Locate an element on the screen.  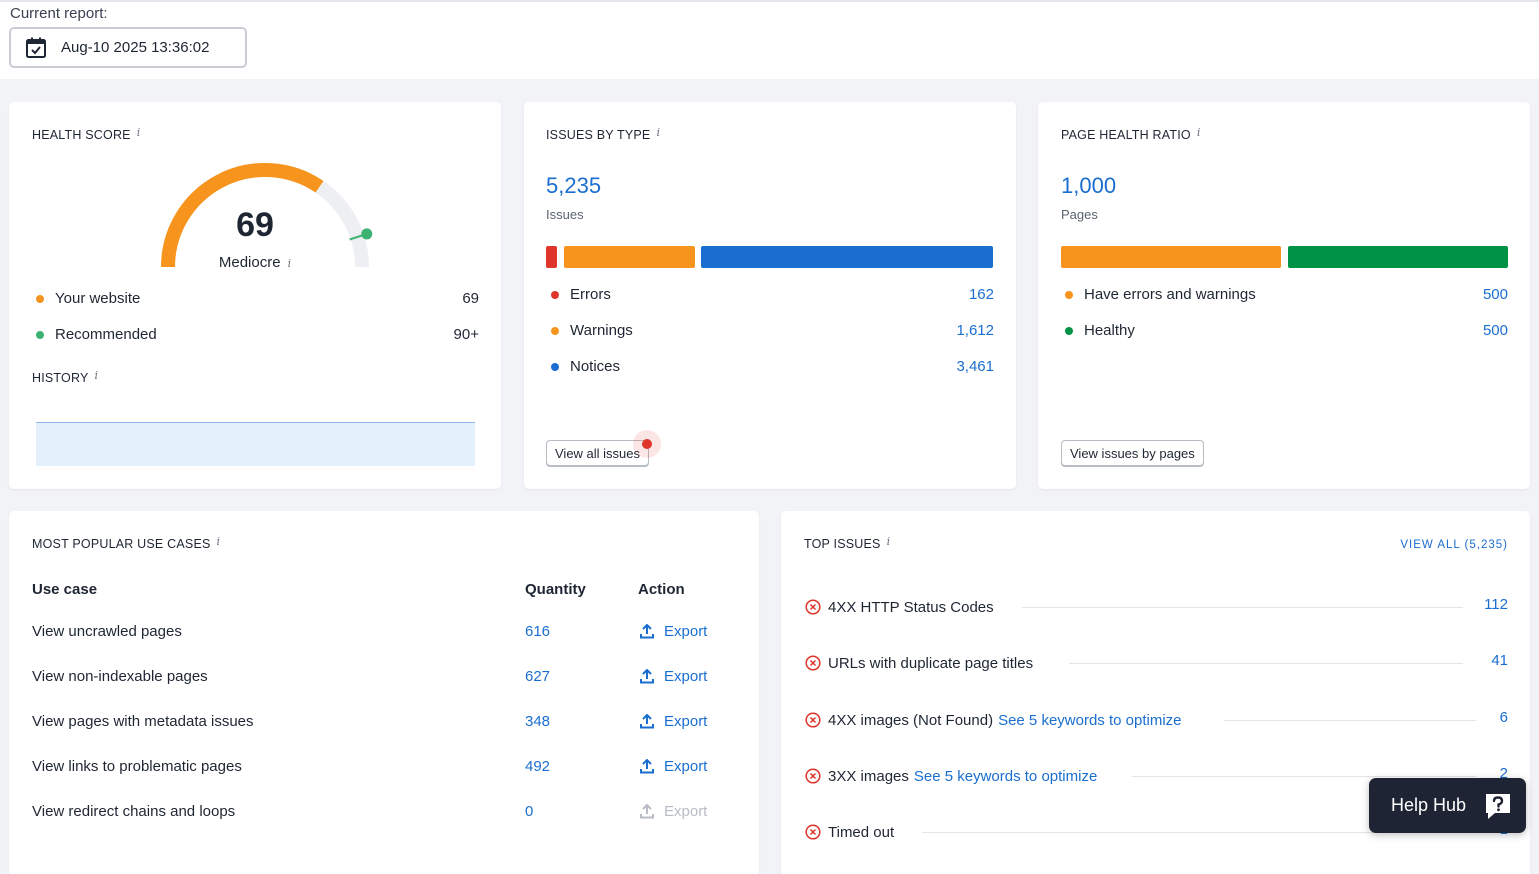
legend-recommended: Recommended is located at coordinates (96, 334).